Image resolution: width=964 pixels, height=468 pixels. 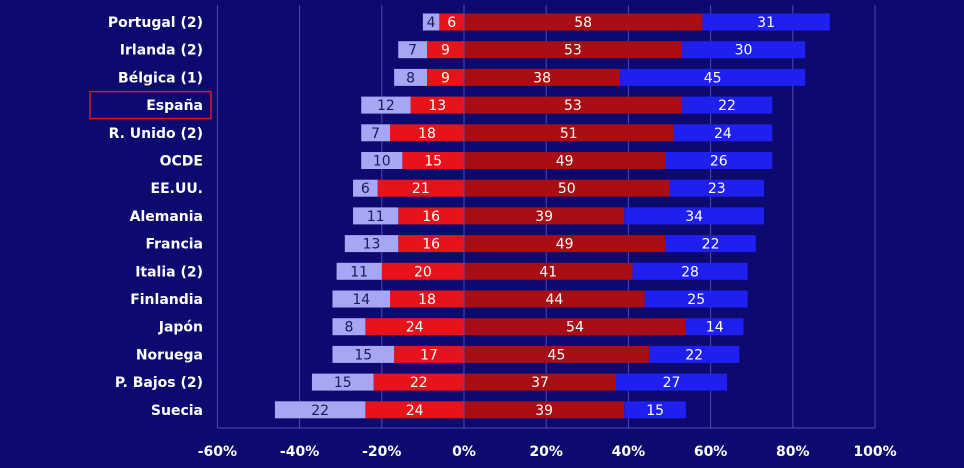 I want to click on data-label: 50, so click(x=567, y=189).